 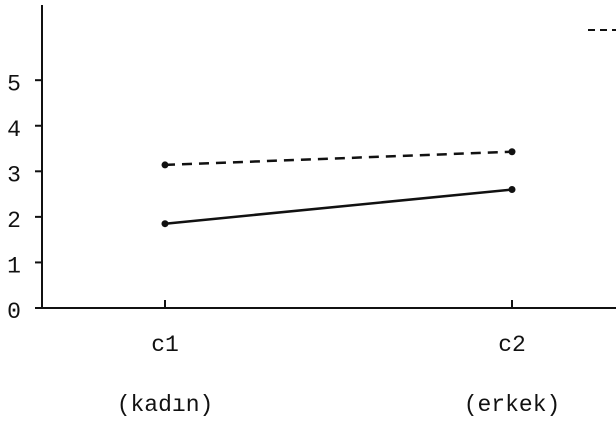 I want to click on y-tick-label: 2, so click(x=14, y=221).